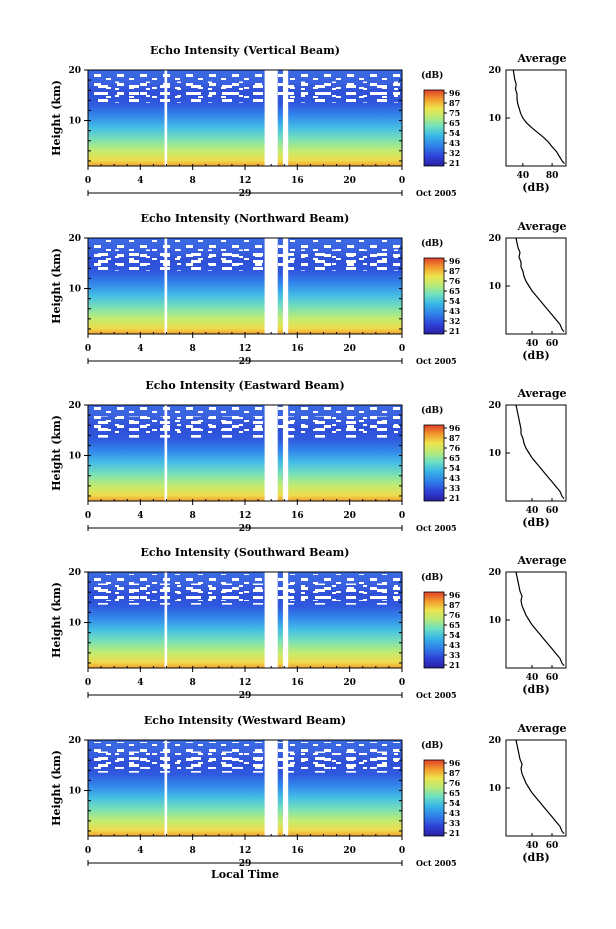  What do you see at coordinates (245, 349) in the screenshot?
I see `x-tick-label: 12` at bounding box center [245, 349].